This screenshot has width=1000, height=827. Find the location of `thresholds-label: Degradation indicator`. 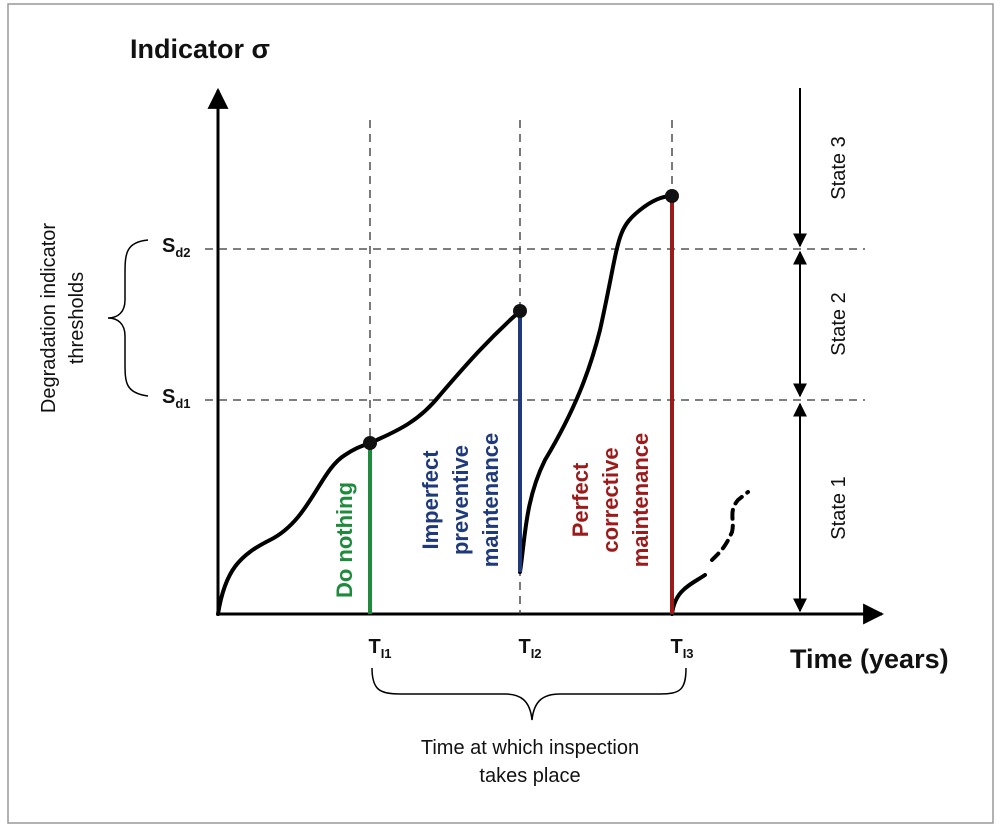

thresholds-label: Degradation indicator is located at coordinates (49, 318).